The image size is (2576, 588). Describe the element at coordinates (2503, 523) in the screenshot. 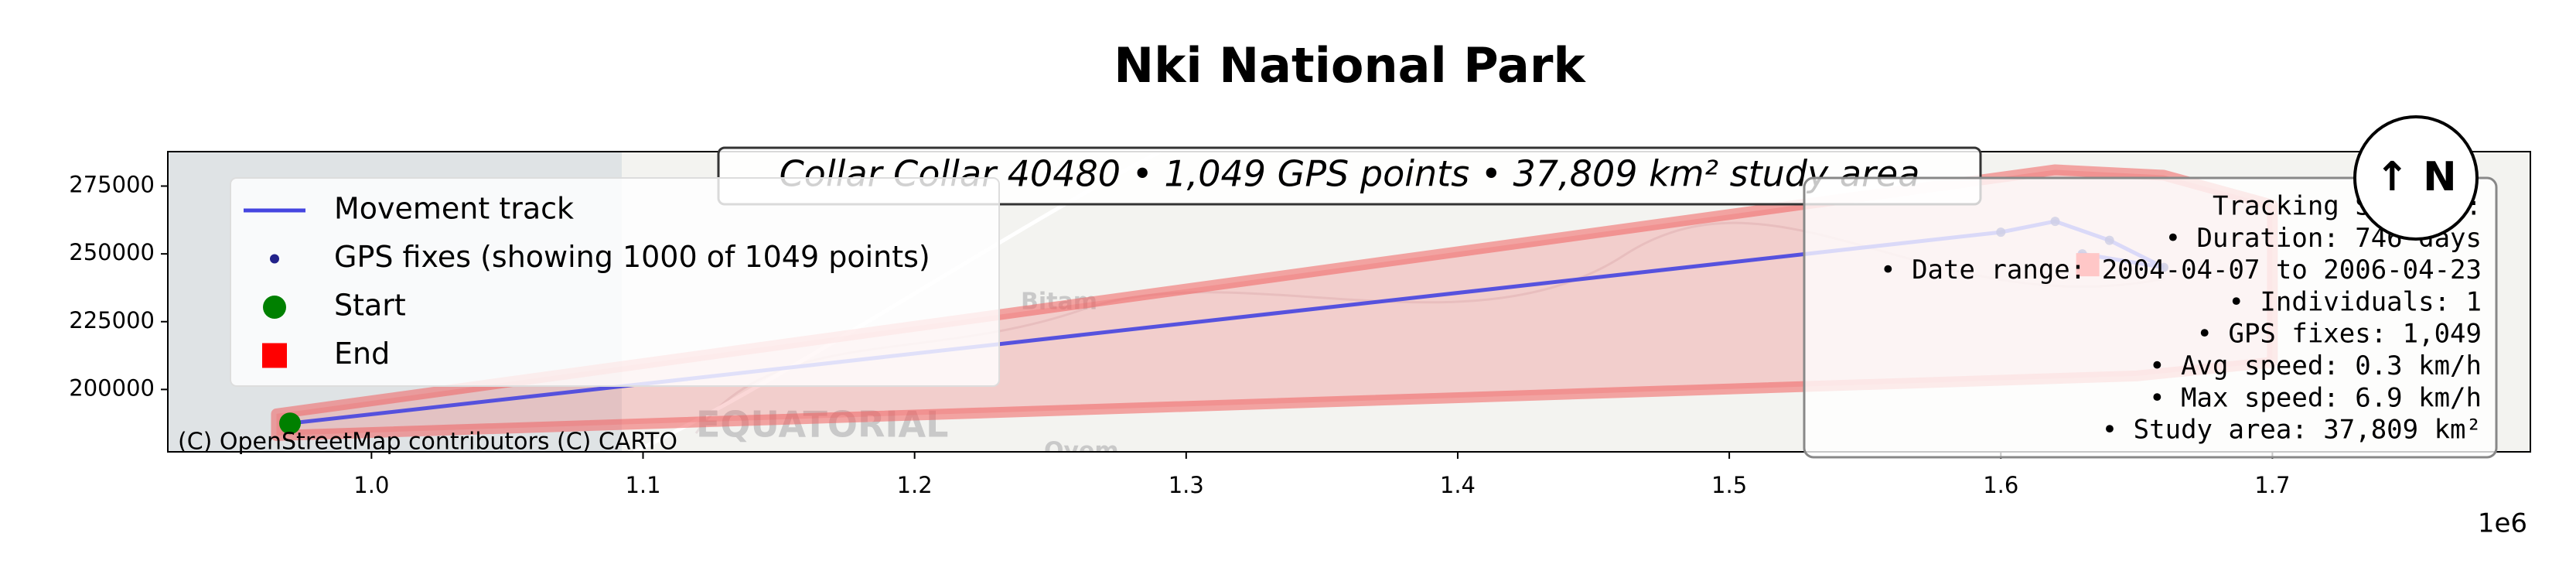

I see `x-offset: 1e6` at that location.